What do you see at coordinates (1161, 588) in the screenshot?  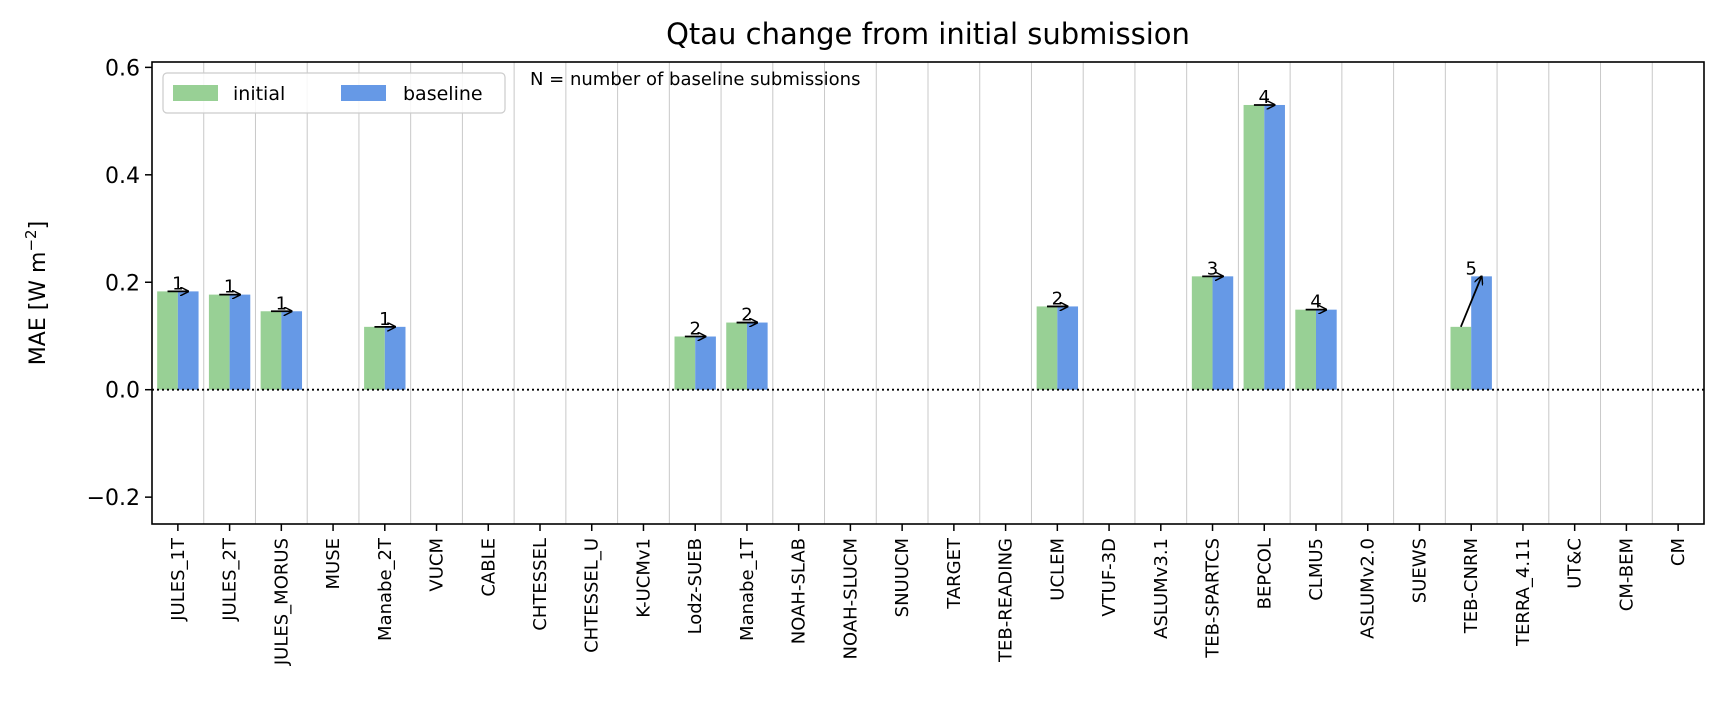 I see `x-tick-label: ASLUMv3.1` at bounding box center [1161, 588].